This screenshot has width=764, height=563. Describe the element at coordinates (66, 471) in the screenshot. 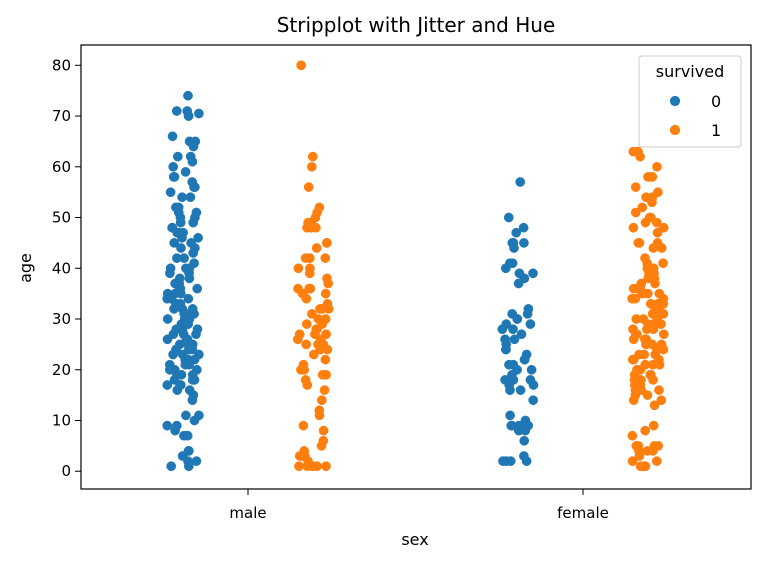

I see `y-tick-label: 0` at that location.